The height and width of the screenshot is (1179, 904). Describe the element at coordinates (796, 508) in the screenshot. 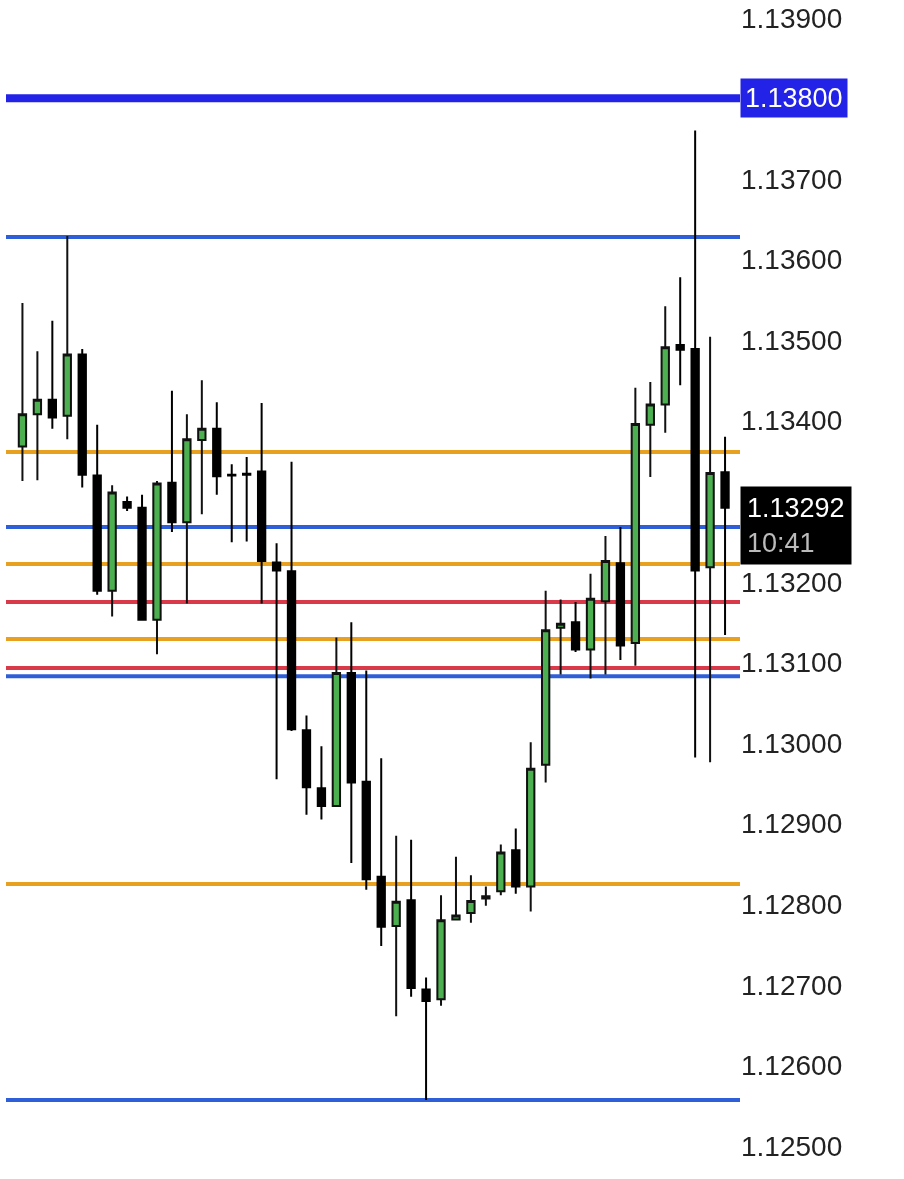

I see `text: 1.13292` at that location.